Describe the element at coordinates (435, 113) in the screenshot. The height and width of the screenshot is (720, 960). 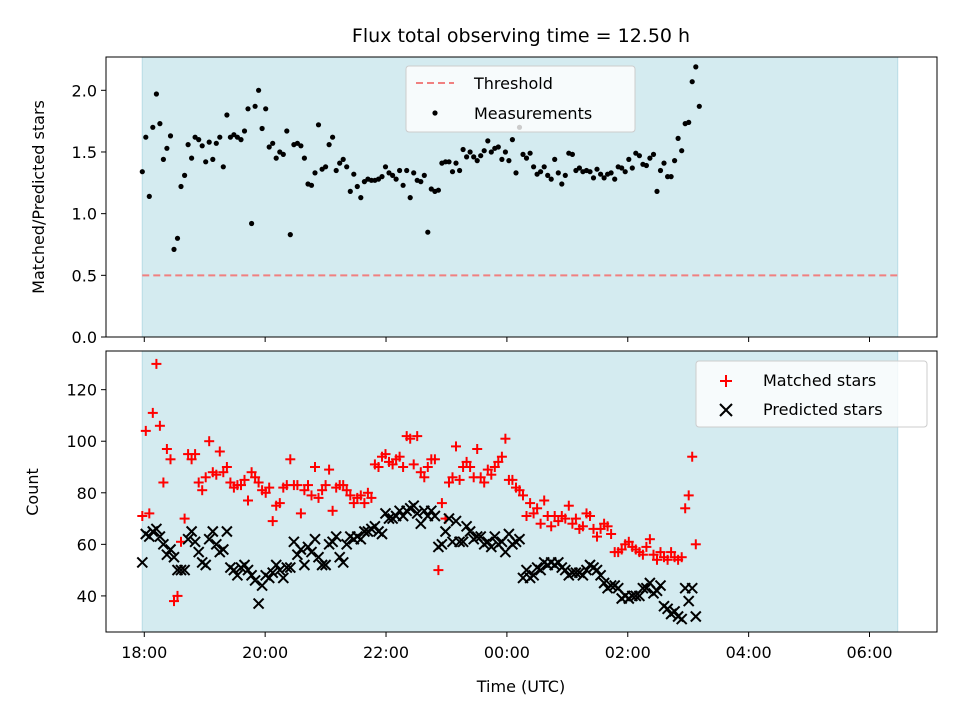
I see `legend-measurements-swatch` at that location.